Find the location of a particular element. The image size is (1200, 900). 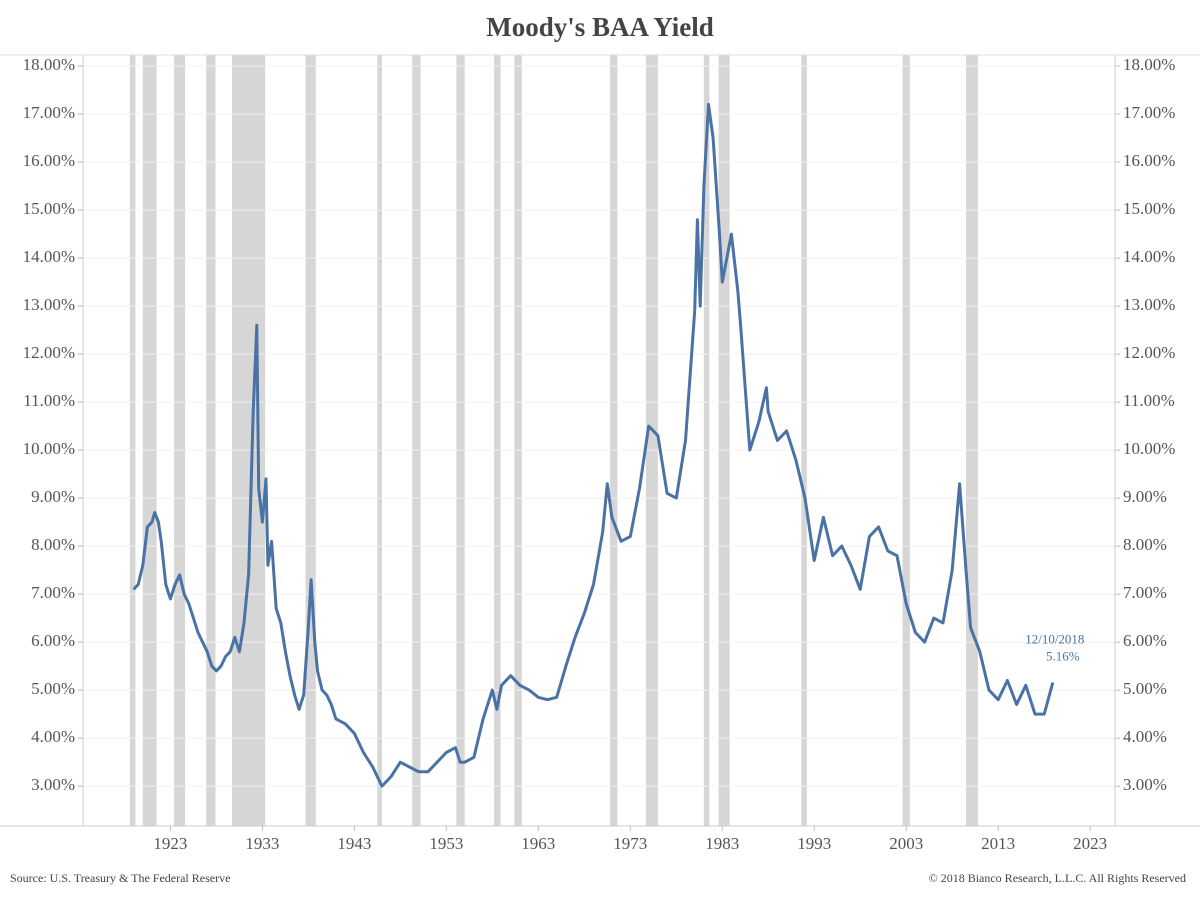

y-tick-label: 14.00% is located at coordinates (49, 256).